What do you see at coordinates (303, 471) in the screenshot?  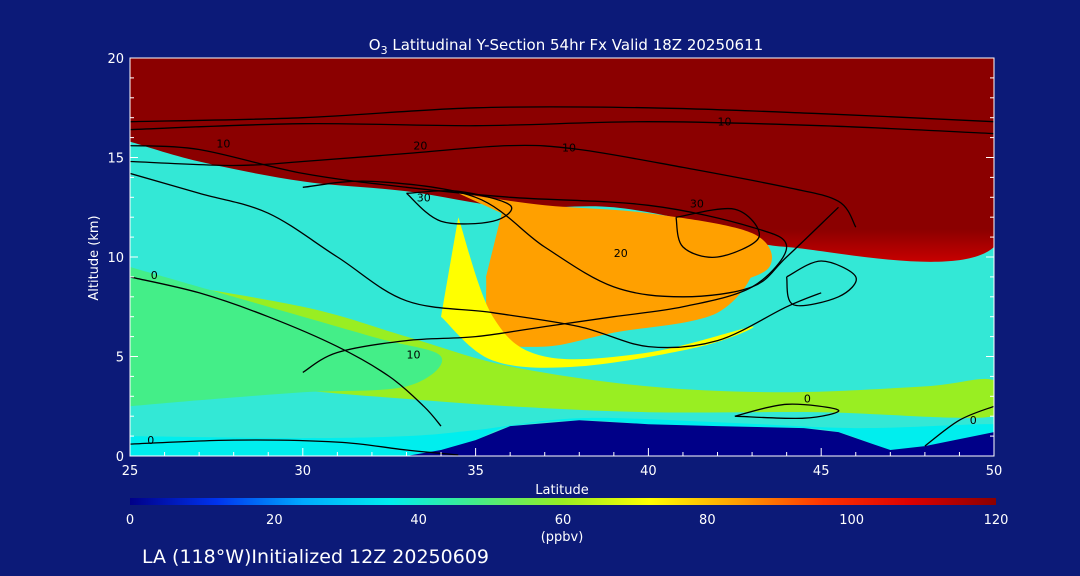 I see `x-tick-label: 30` at bounding box center [303, 471].